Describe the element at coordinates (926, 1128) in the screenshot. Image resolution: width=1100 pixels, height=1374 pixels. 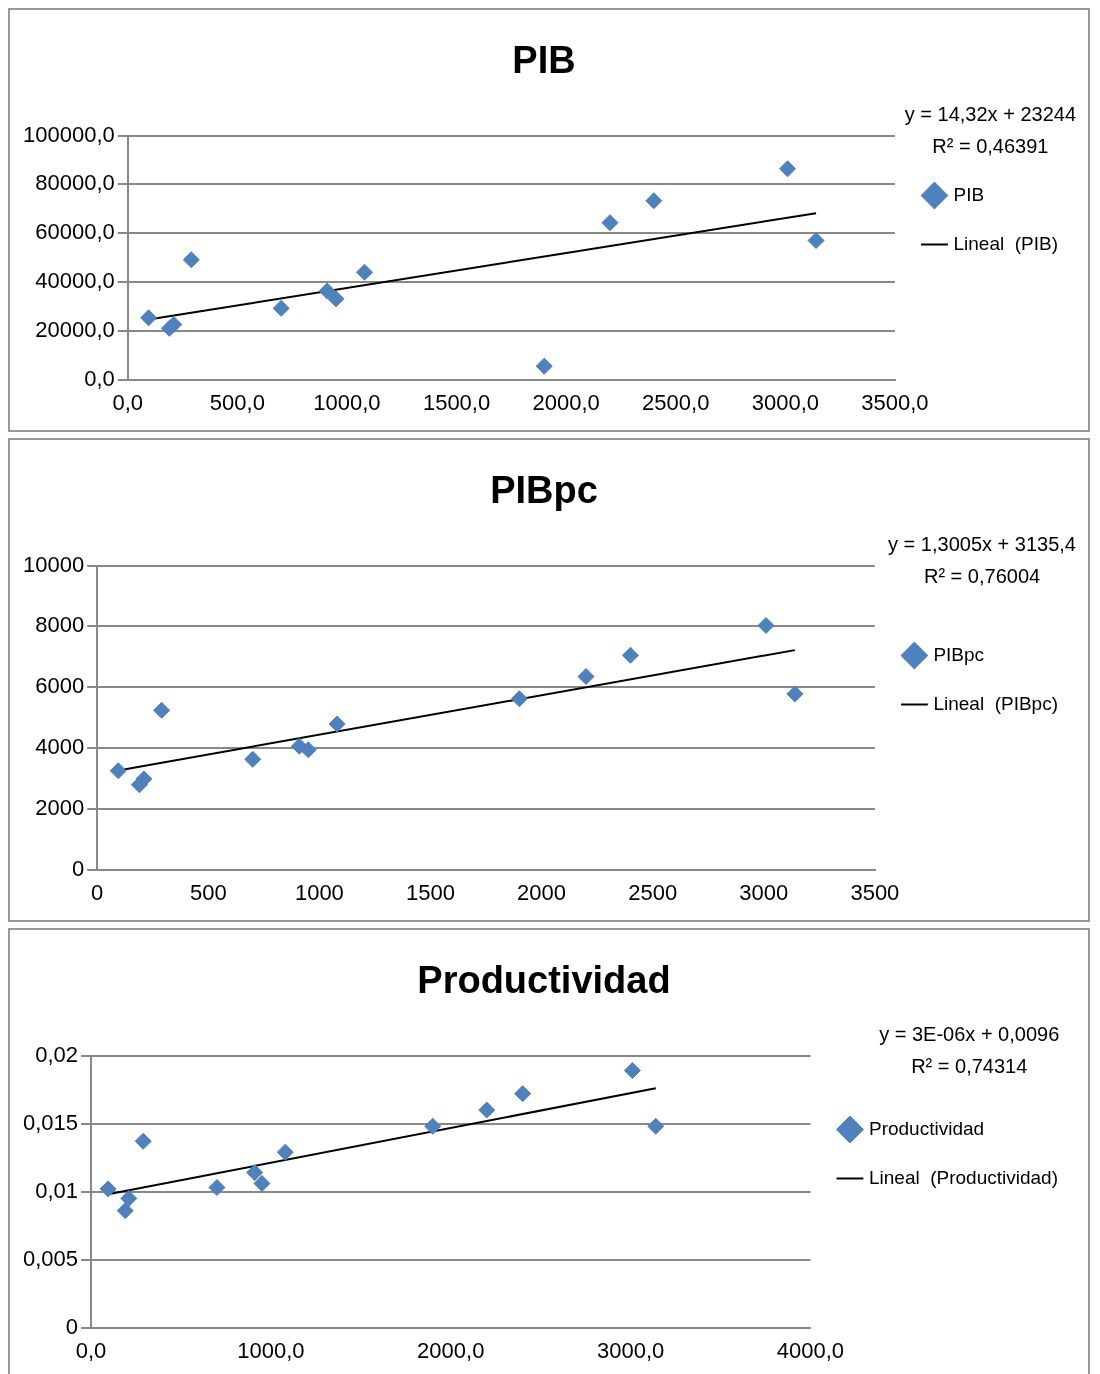
I see `legend-label: Productividad` at that location.